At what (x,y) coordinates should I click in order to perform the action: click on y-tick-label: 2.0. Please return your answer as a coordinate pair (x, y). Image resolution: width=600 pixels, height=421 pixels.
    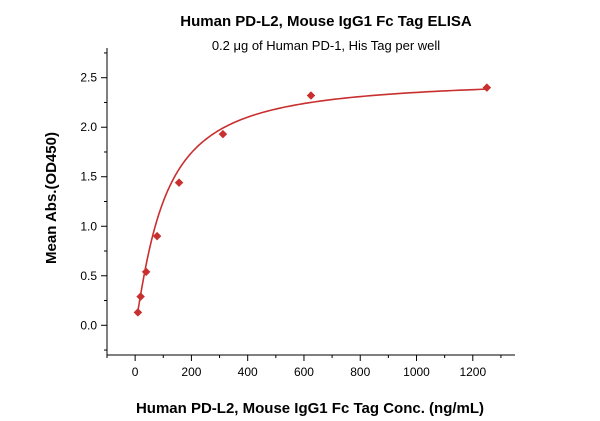
    Looking at the image, I should click on (88, 127).